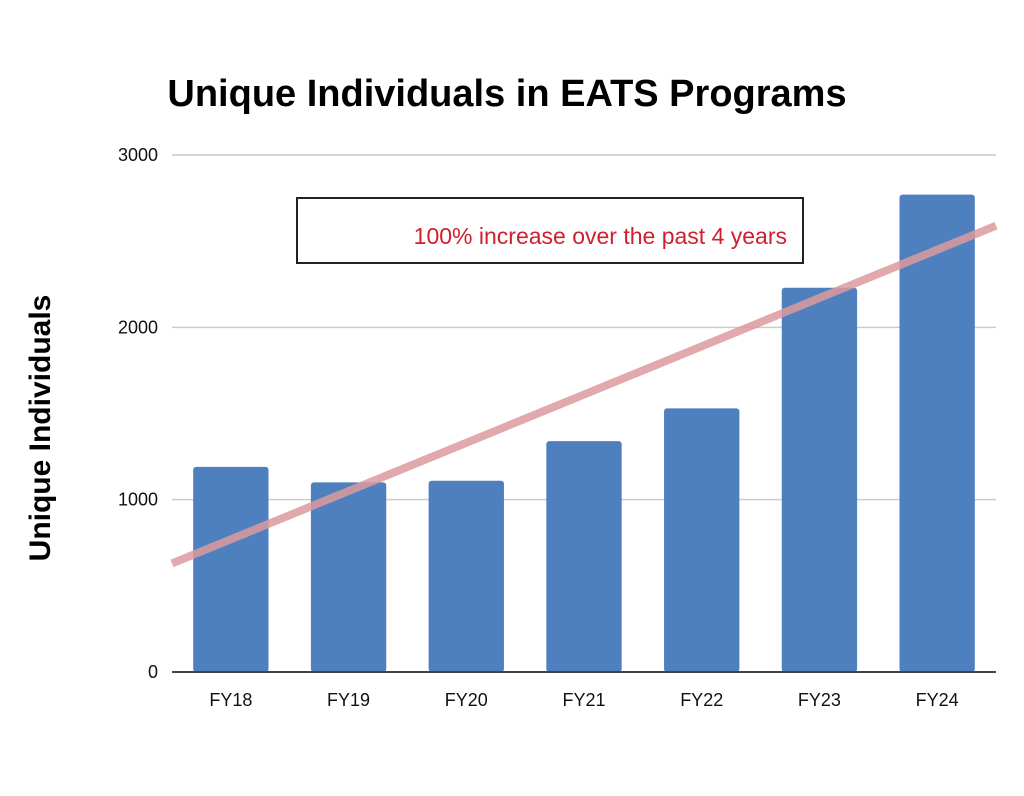 The height and width of the screenshot is (796, 1024). I want to click on y-tick-label: 0, so click(153, 672).